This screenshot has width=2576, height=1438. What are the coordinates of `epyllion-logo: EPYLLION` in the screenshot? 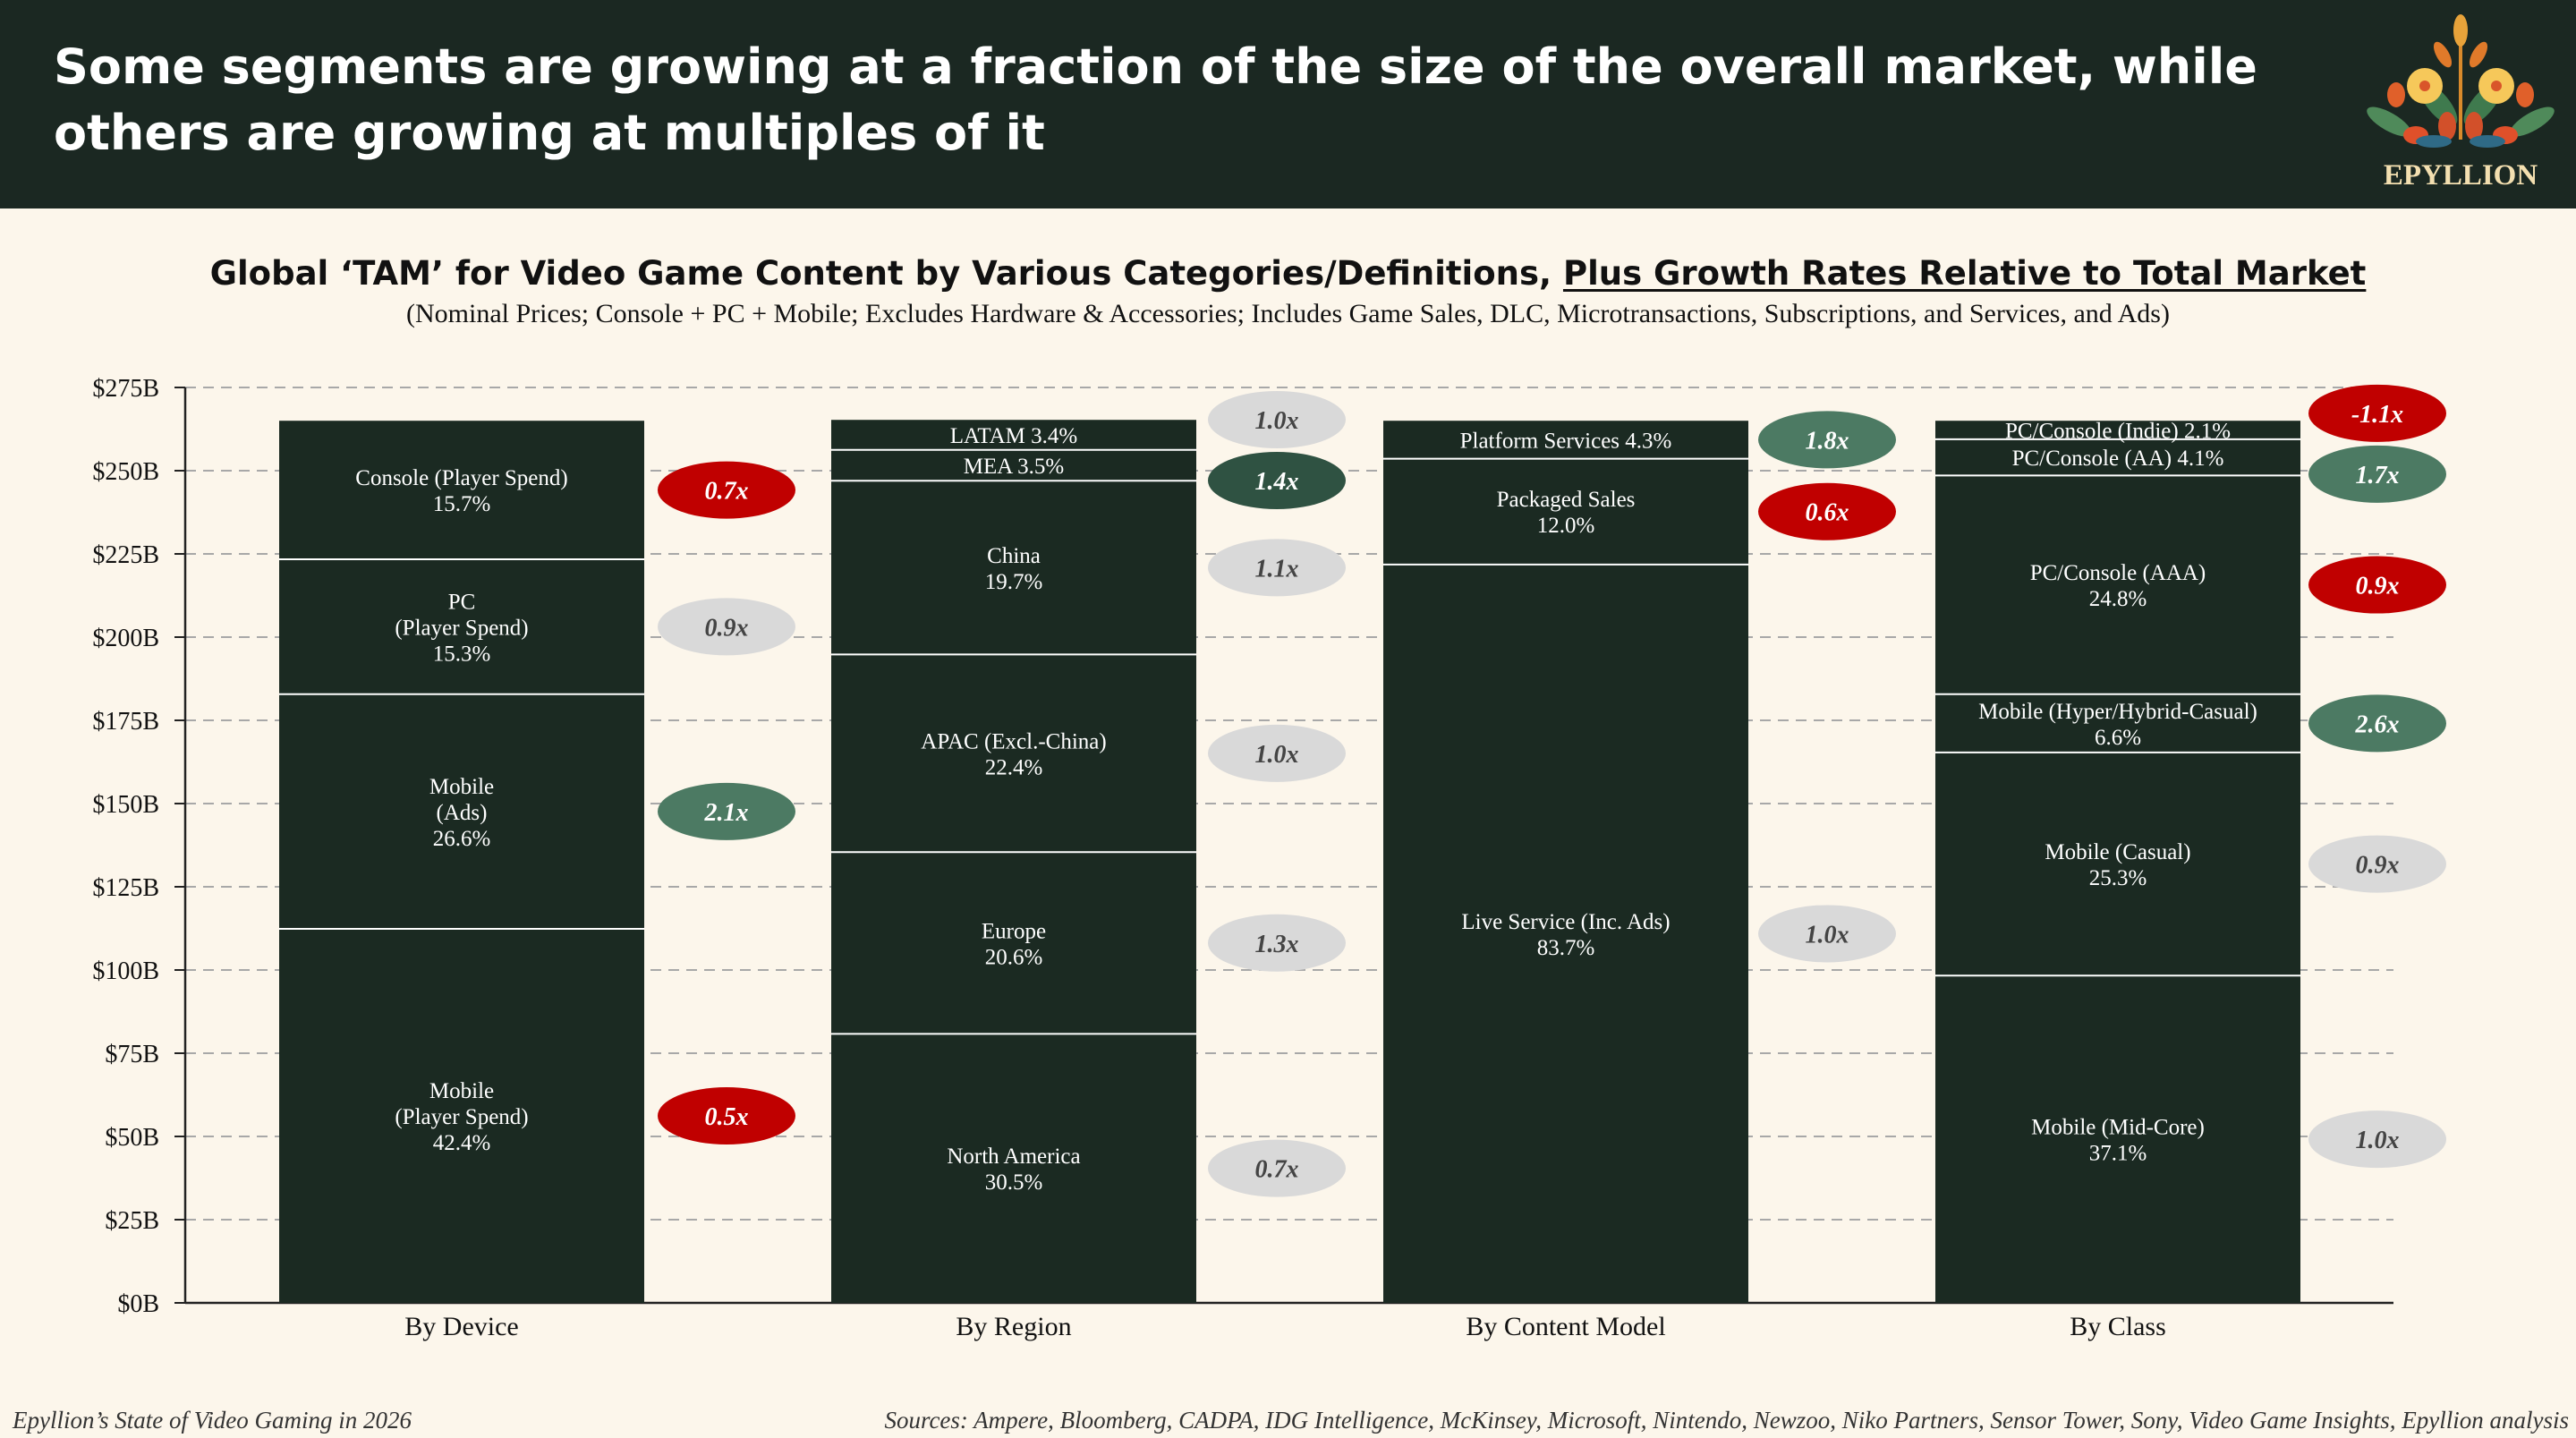 It's located at (2461, 102).